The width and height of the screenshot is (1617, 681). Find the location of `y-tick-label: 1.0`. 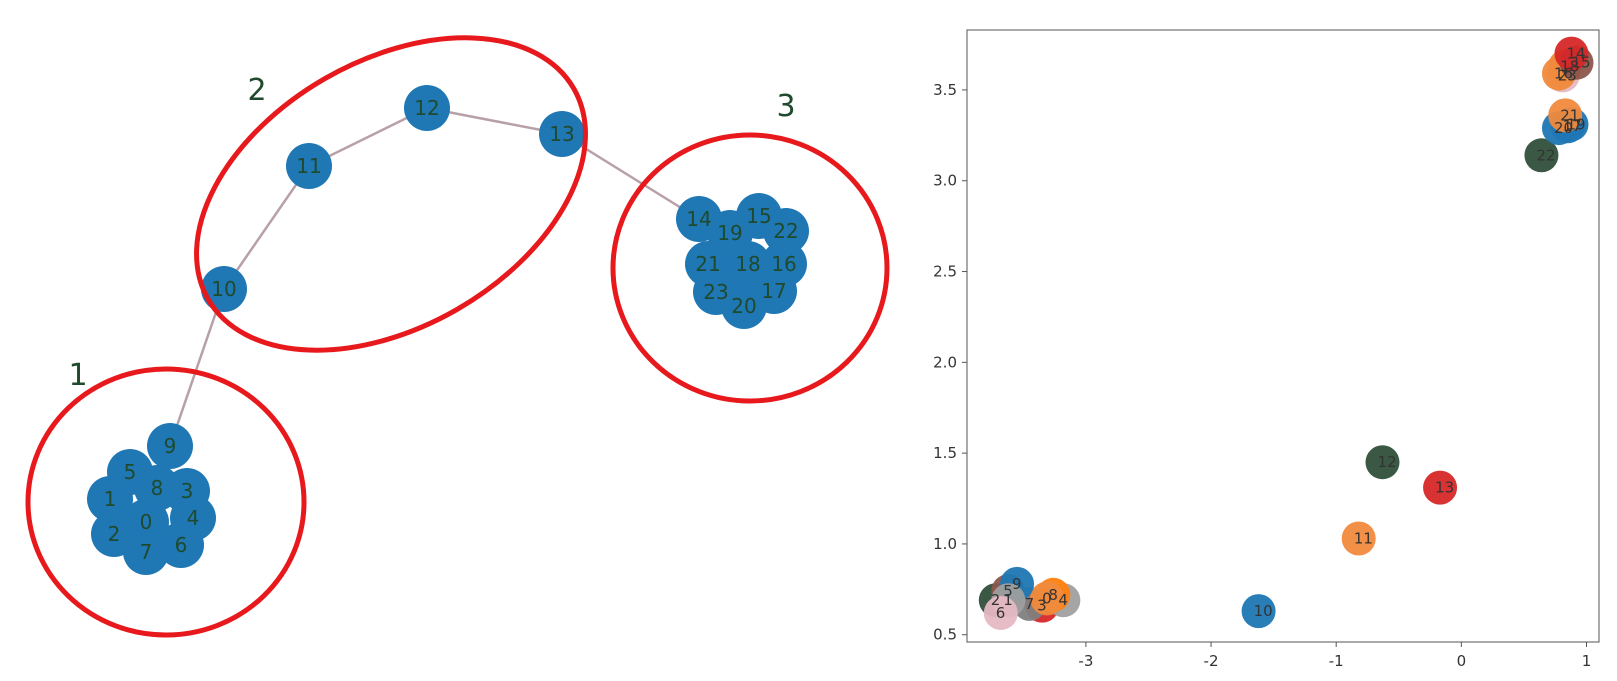

y-tick-label: 1.0 is located at coordinates (945, 544).